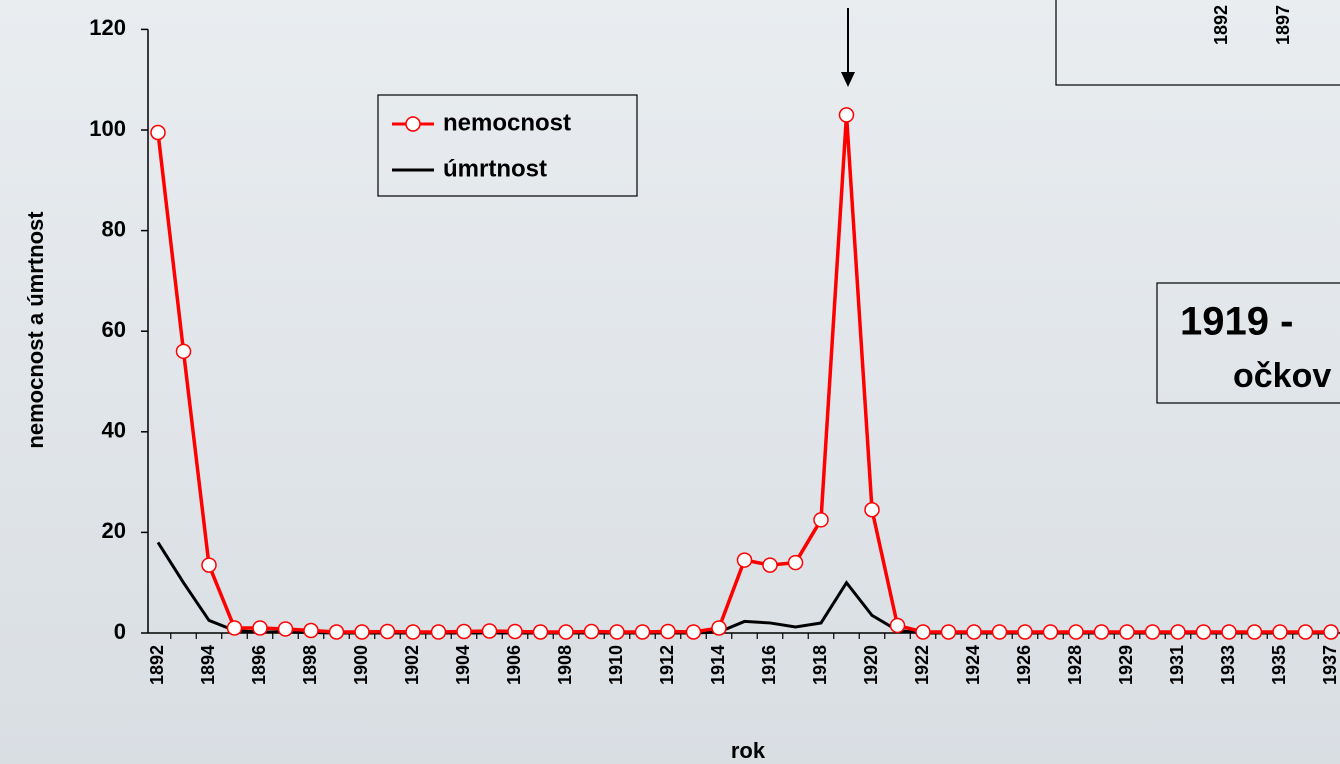  What do you see at coordinates (871, 665) in the screenshot?
I see `x-tick-label: 1920` at bounding box center [871, 665].